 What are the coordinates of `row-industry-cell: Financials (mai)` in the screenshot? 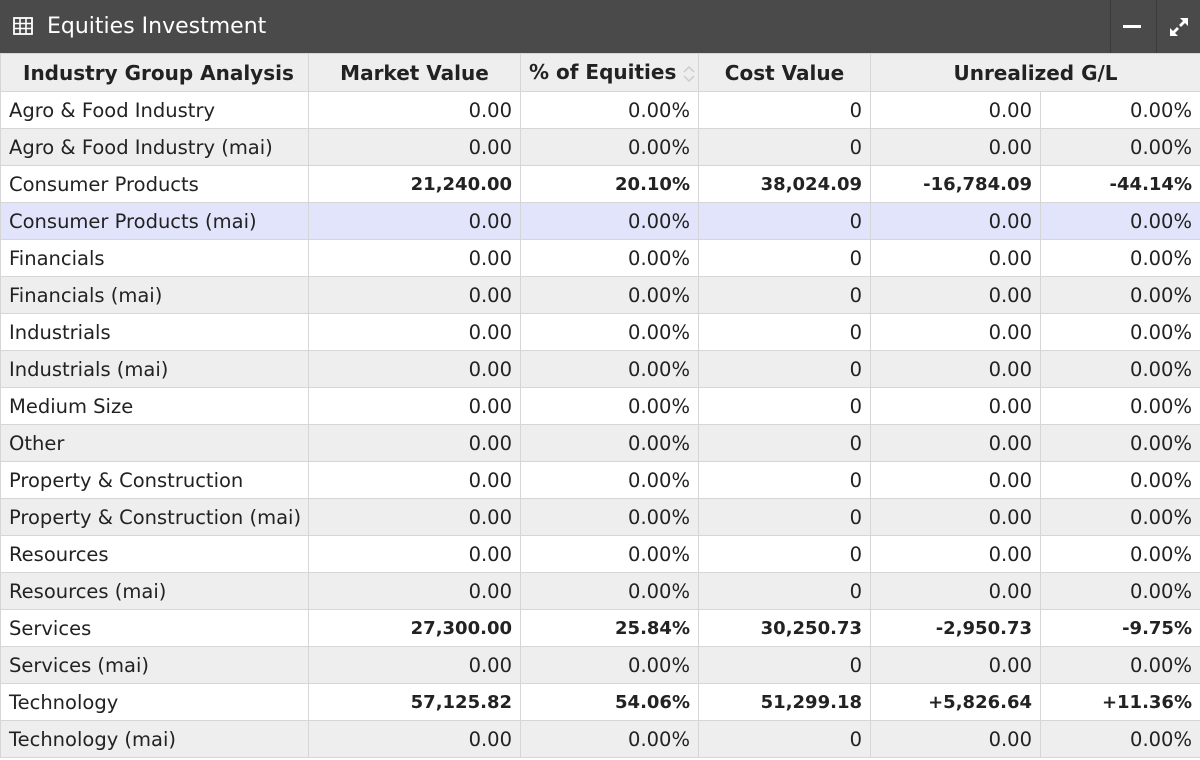 It's located at (154, 295).